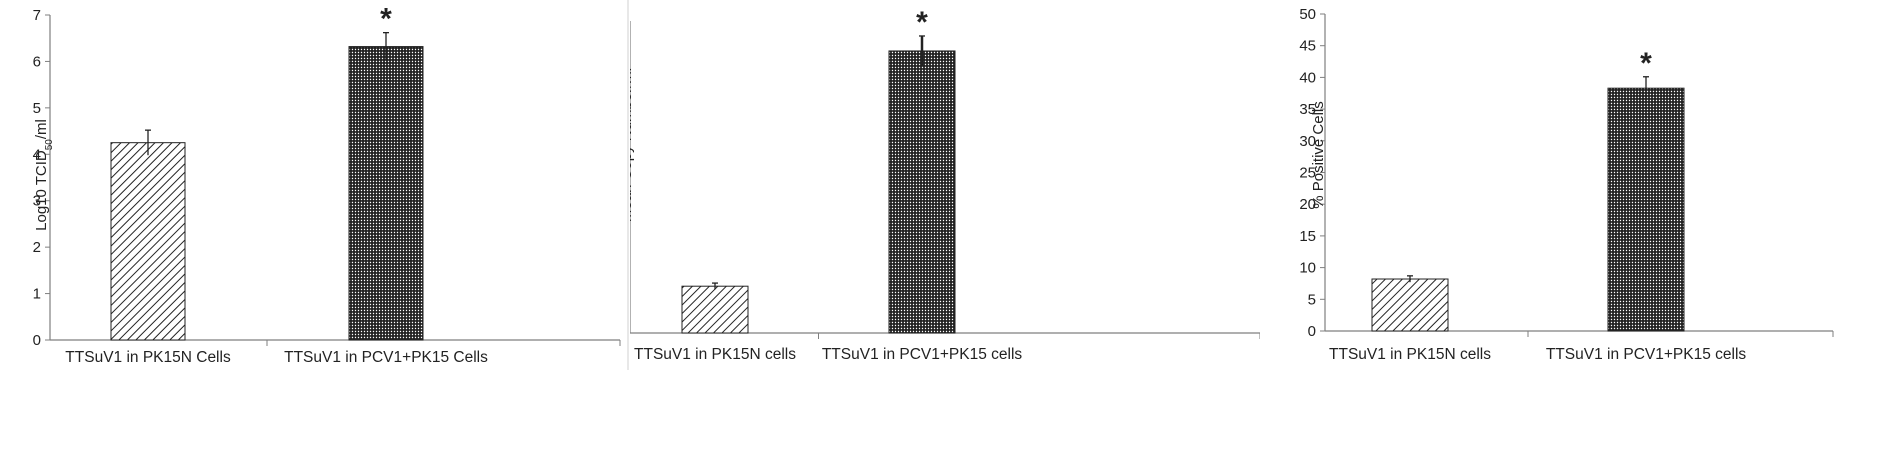 Image resolution: width=1901 pixels, height=450 pixels. Describe the element at coordinates (1307, 46) in the screenshot. I see `y-tick-label: 45` at that location.